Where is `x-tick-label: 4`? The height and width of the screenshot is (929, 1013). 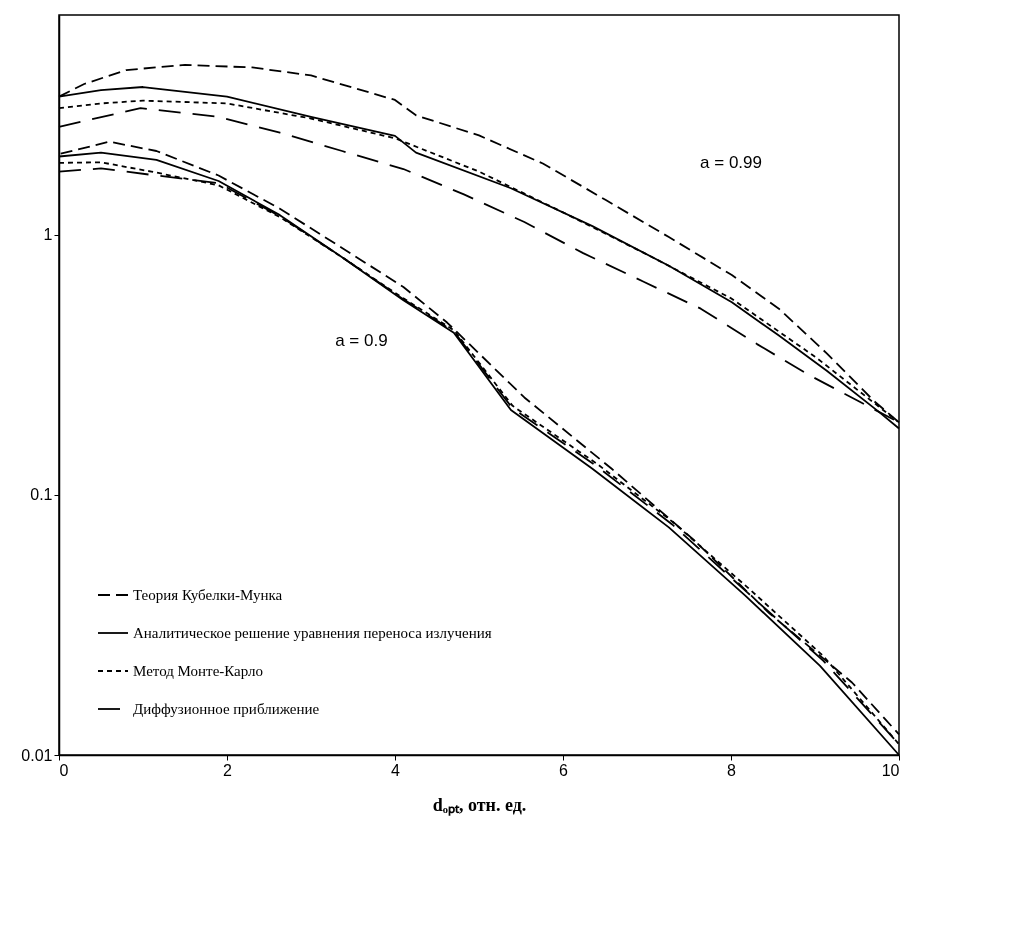
x-tick-label: 4 is located at coordinates (396, 770).